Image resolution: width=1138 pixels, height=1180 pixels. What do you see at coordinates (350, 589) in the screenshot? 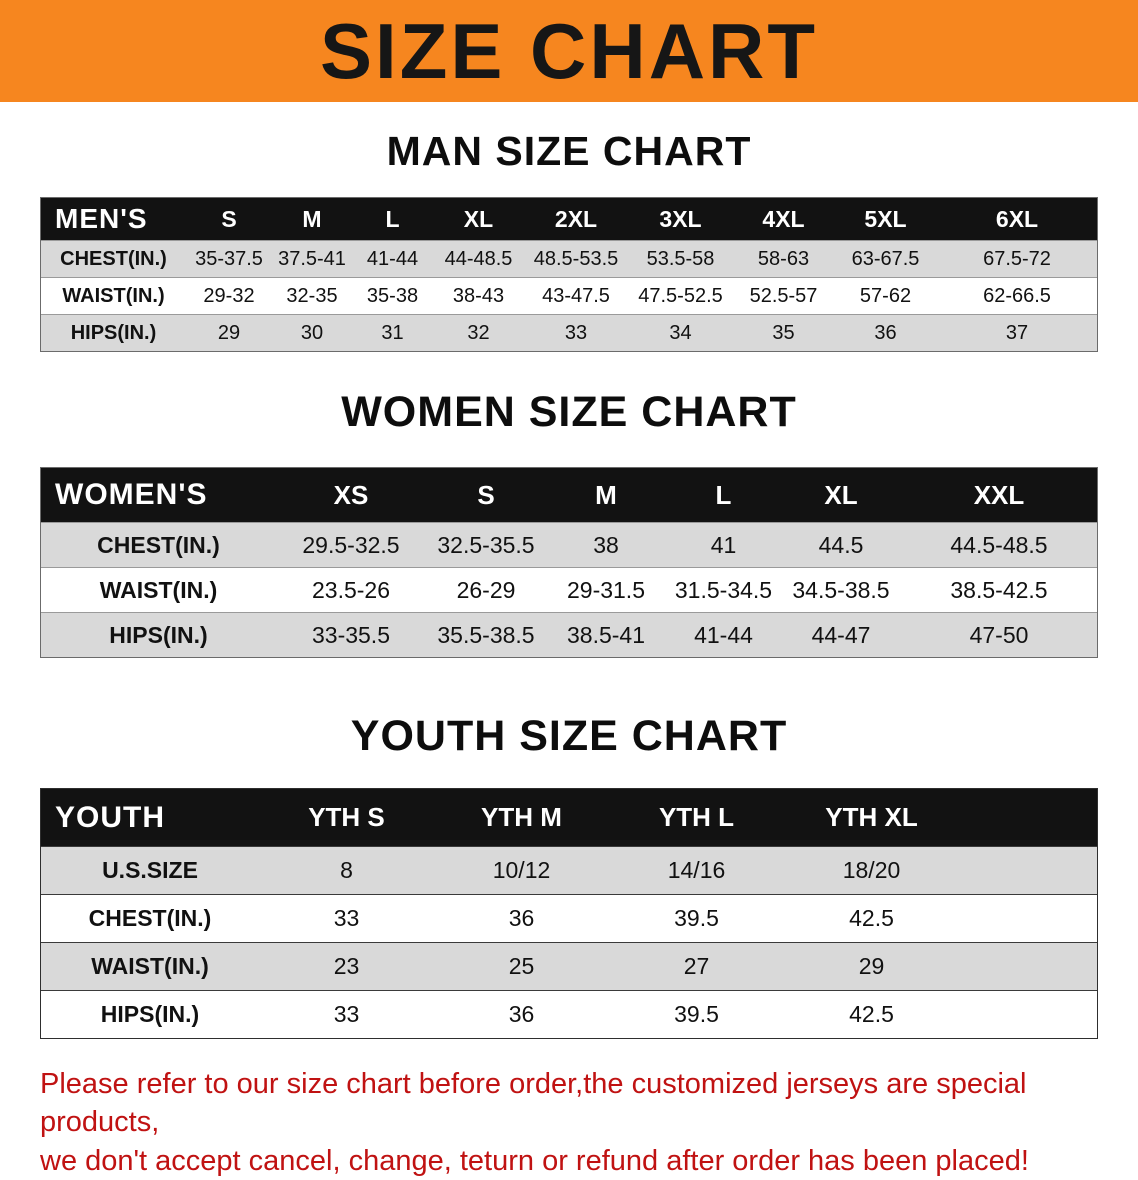
I see `value-cell: 23.5-26` at bounding box center [350, 589].